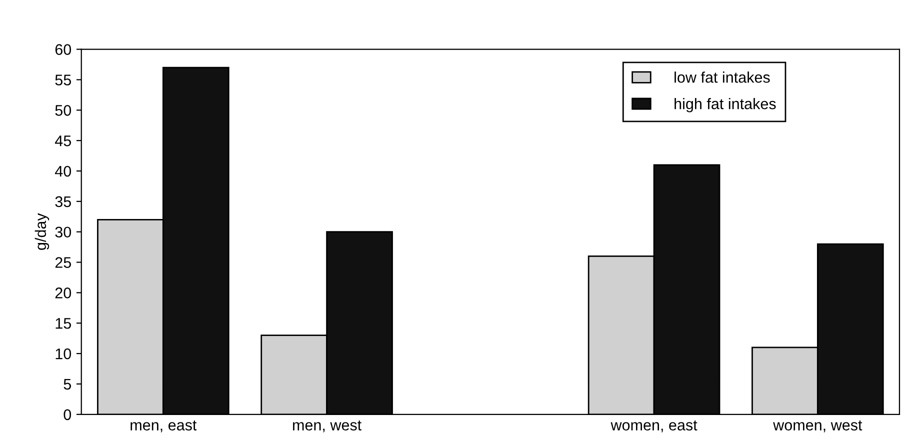  Describe the element at coordinates (63, 110) in the screenshot. I see `y-tick-label: 50` at that location.